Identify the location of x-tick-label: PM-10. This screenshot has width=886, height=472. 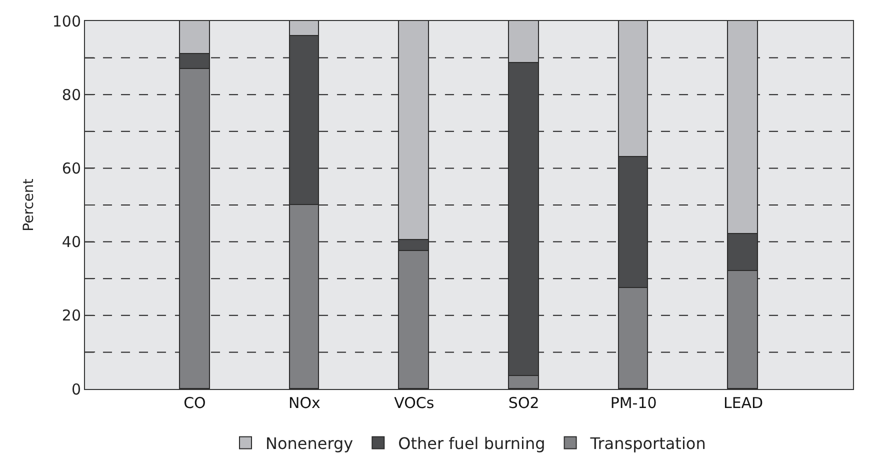
(633, 403).